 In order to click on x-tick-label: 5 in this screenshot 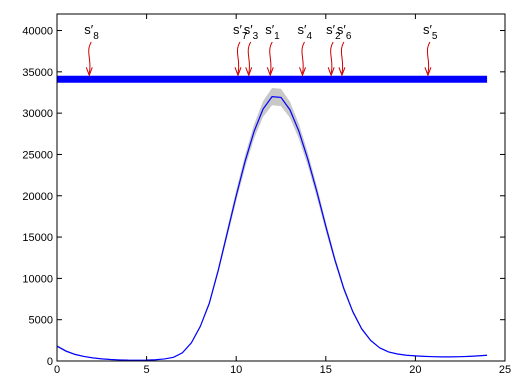, I will do `click(147, 369)`.